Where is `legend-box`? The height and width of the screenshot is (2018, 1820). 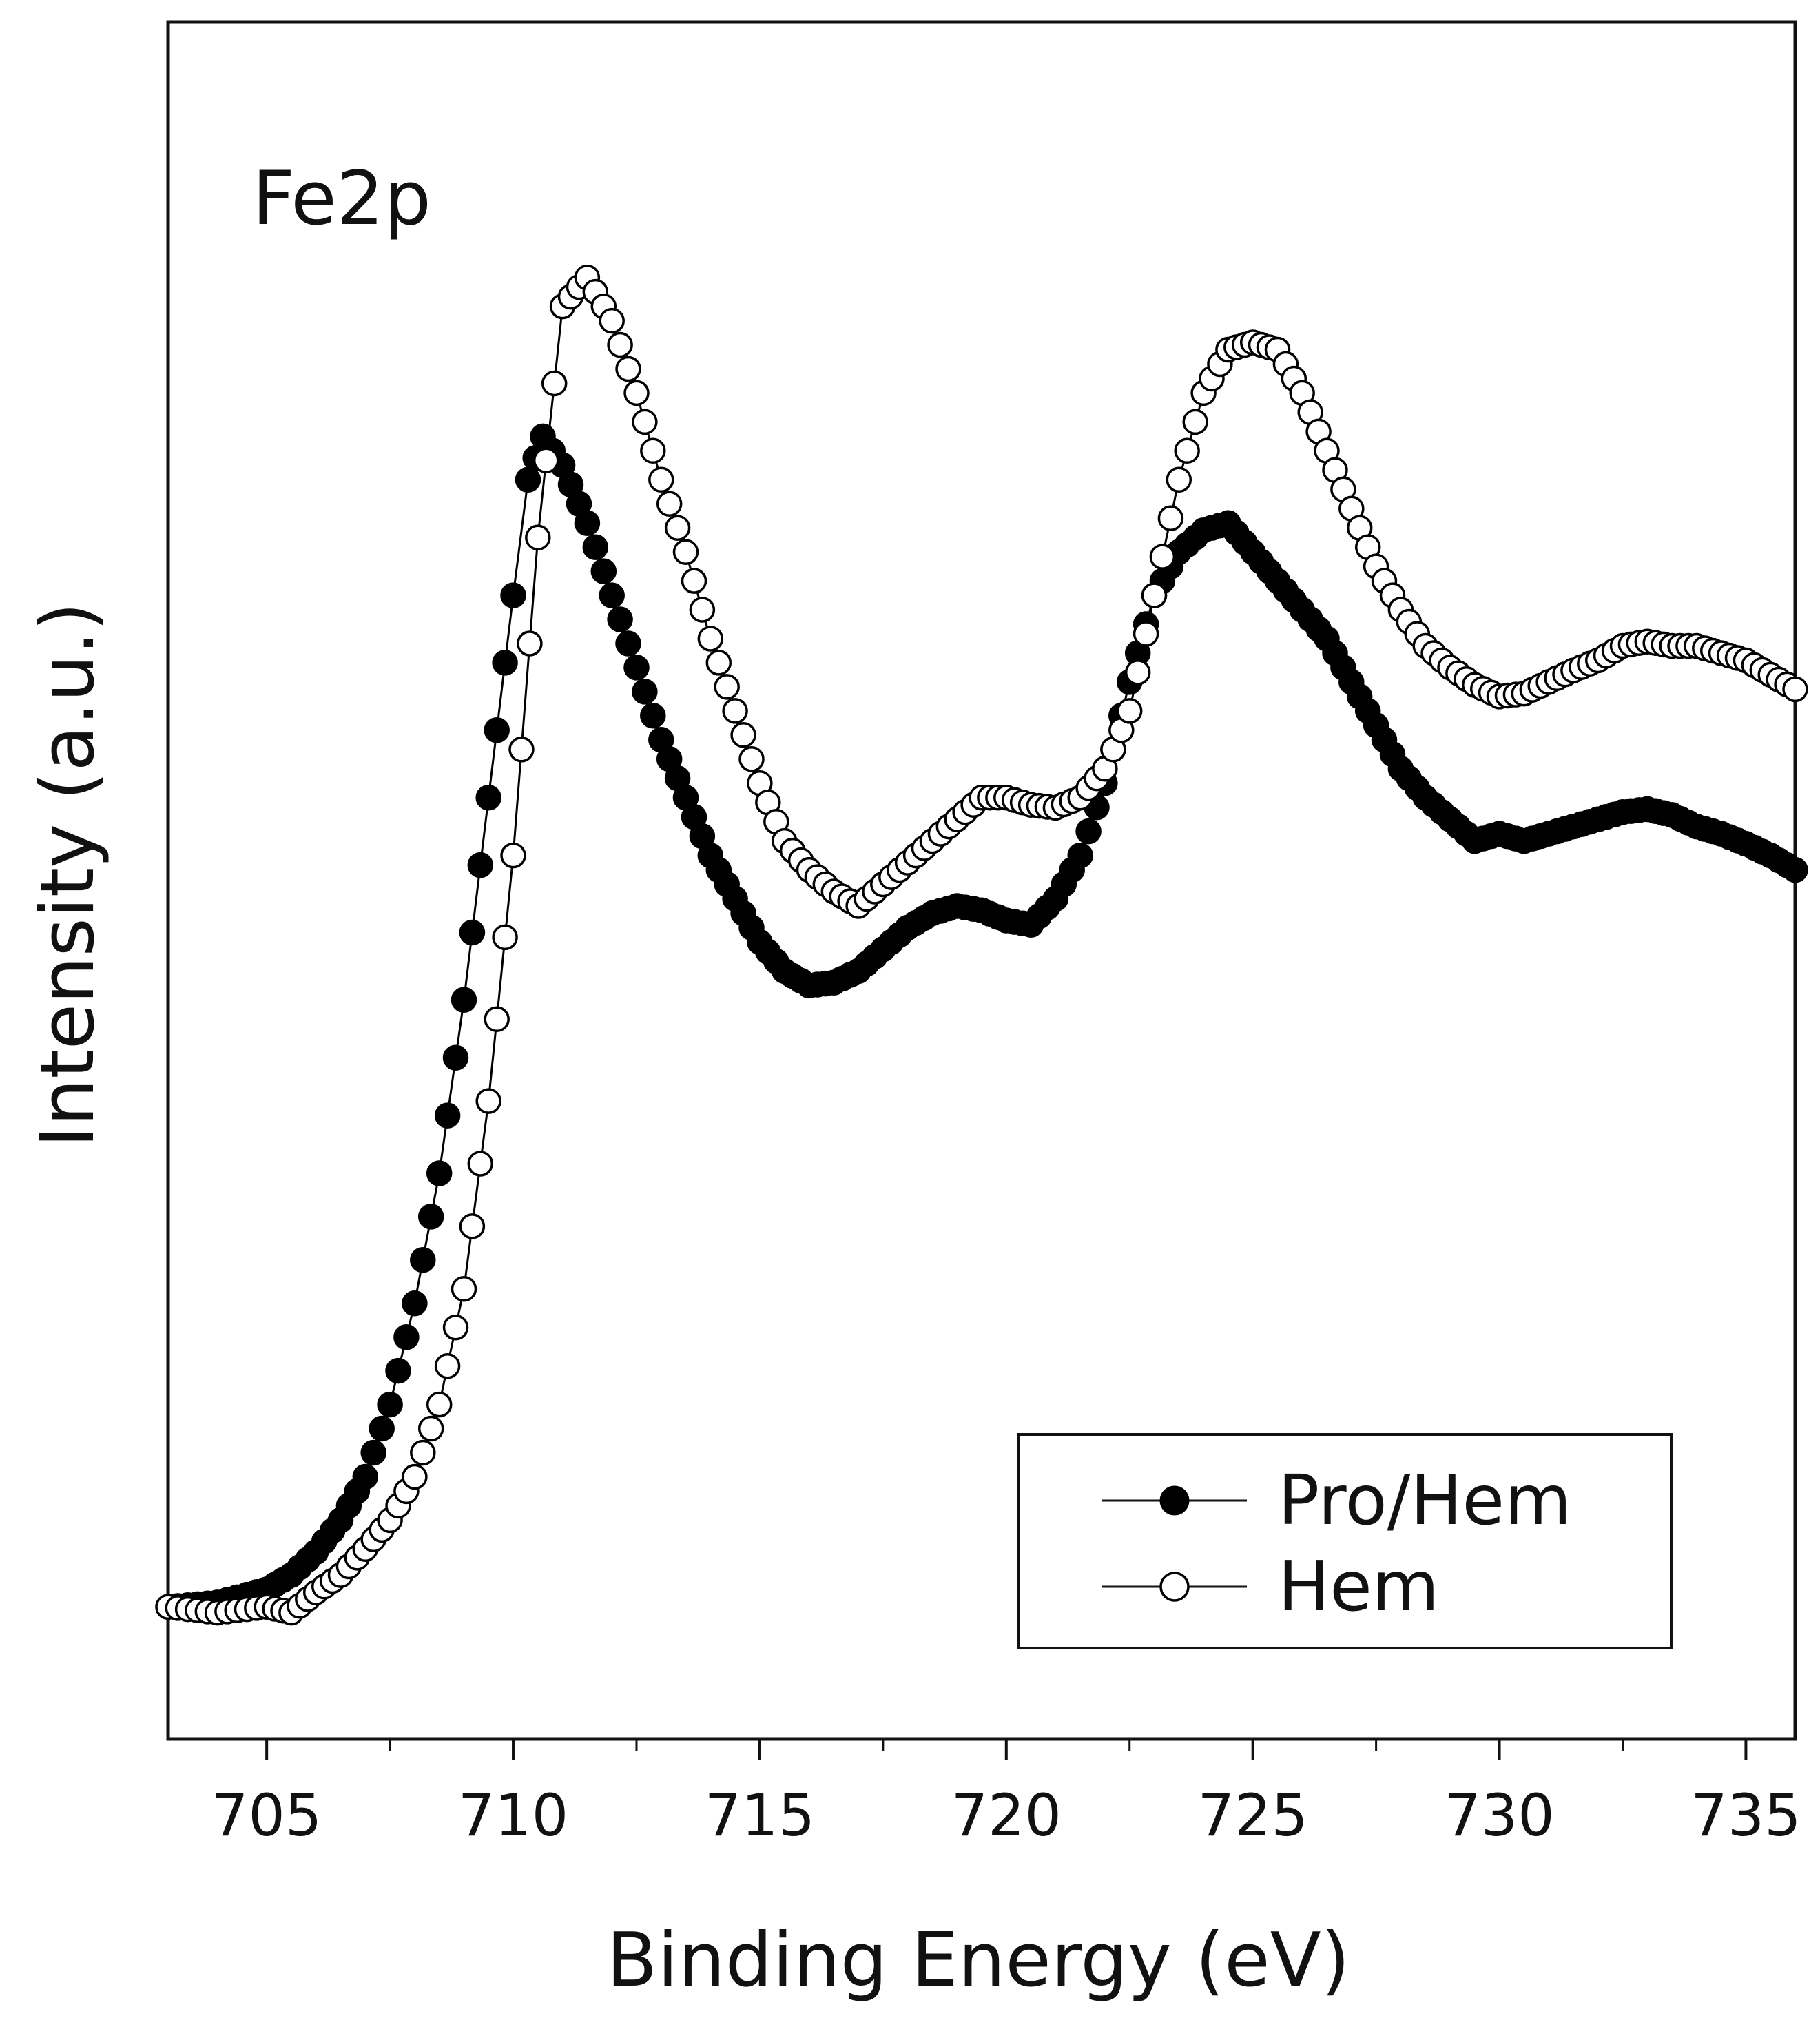 legend-box is located at coordinates (1345, 1541).